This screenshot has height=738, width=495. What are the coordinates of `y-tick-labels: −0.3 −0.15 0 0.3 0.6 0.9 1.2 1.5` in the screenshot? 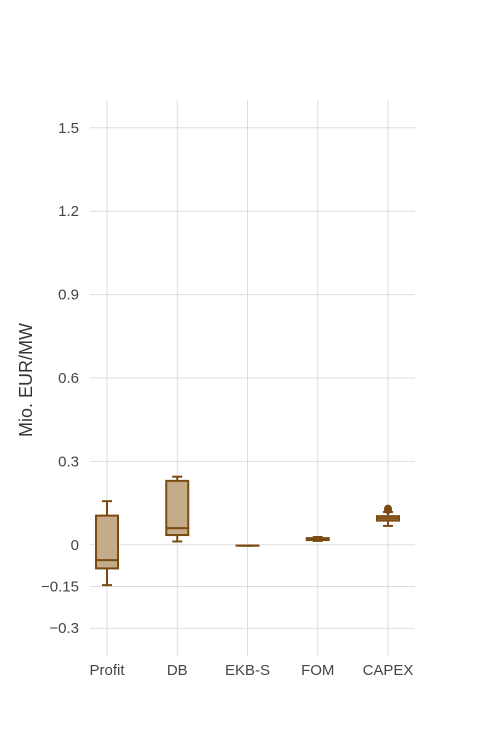 It's located at (60, 378).